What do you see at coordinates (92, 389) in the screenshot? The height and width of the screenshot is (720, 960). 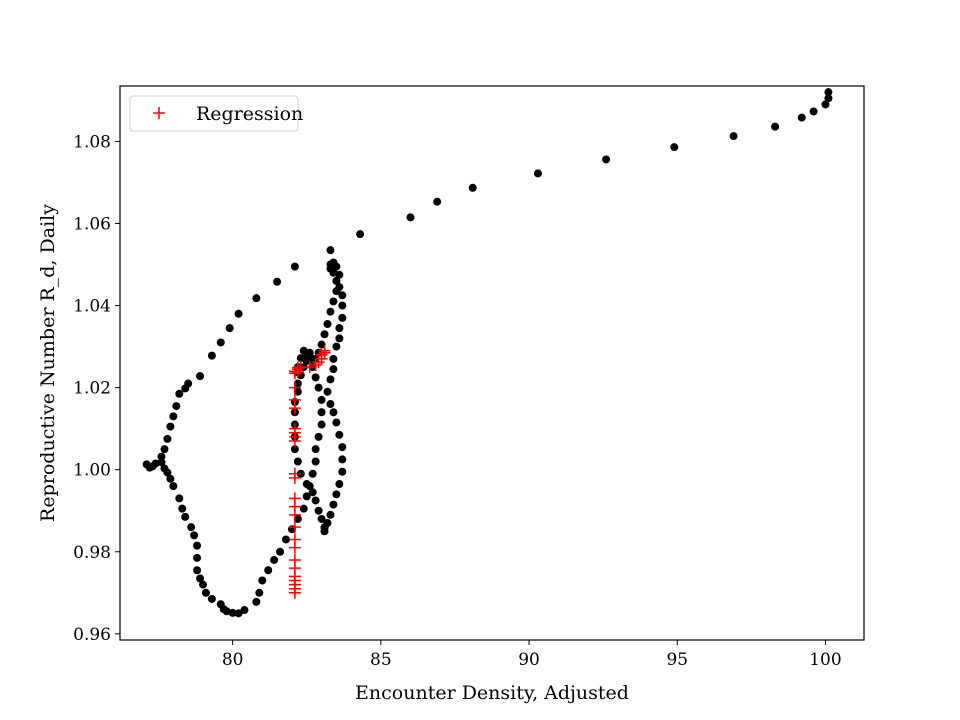 I see `y-tick-label: 1.02` at bounding box center [92, 389].